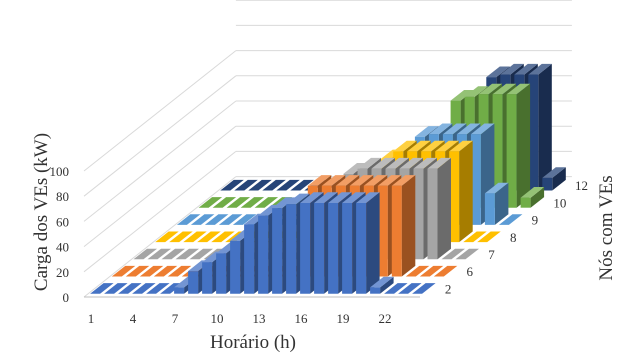  Describe the element at coordinates (62, 247) in the screenshot. I see `y-tick-label: 40` at that location.